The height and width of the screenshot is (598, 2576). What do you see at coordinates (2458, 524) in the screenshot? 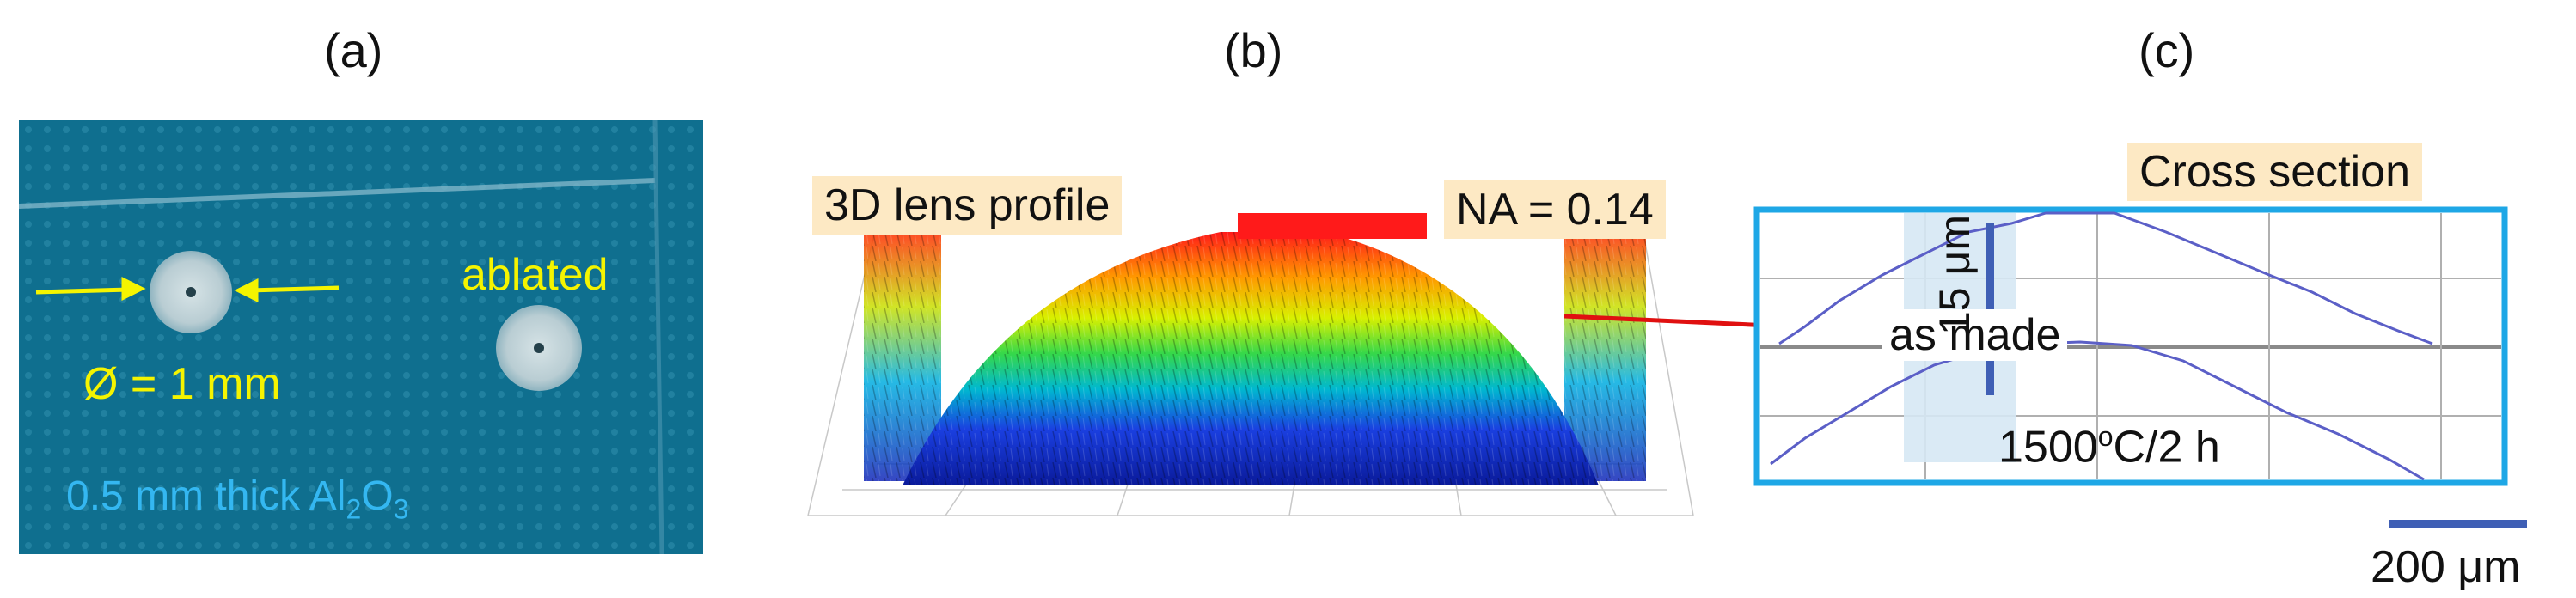
I see `horizontal-scale-bar` at bounding box center [2458, 524].